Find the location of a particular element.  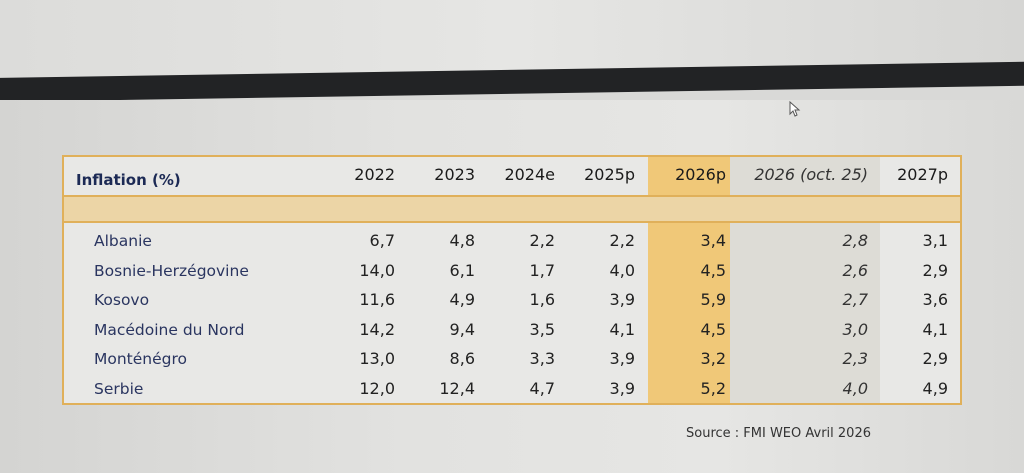

table-cell: 4,7 is located at coordinates (542, 388).